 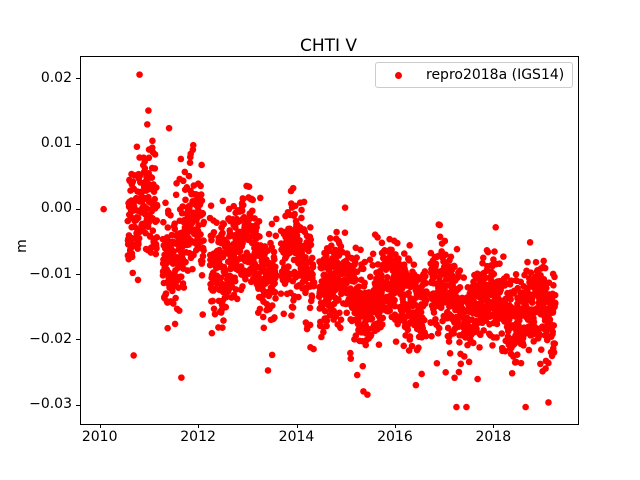 What do you see at coordinates (493, 437) in the screenshot?
I see `x-tick-label: 2018` at bounding box center [493, 437].